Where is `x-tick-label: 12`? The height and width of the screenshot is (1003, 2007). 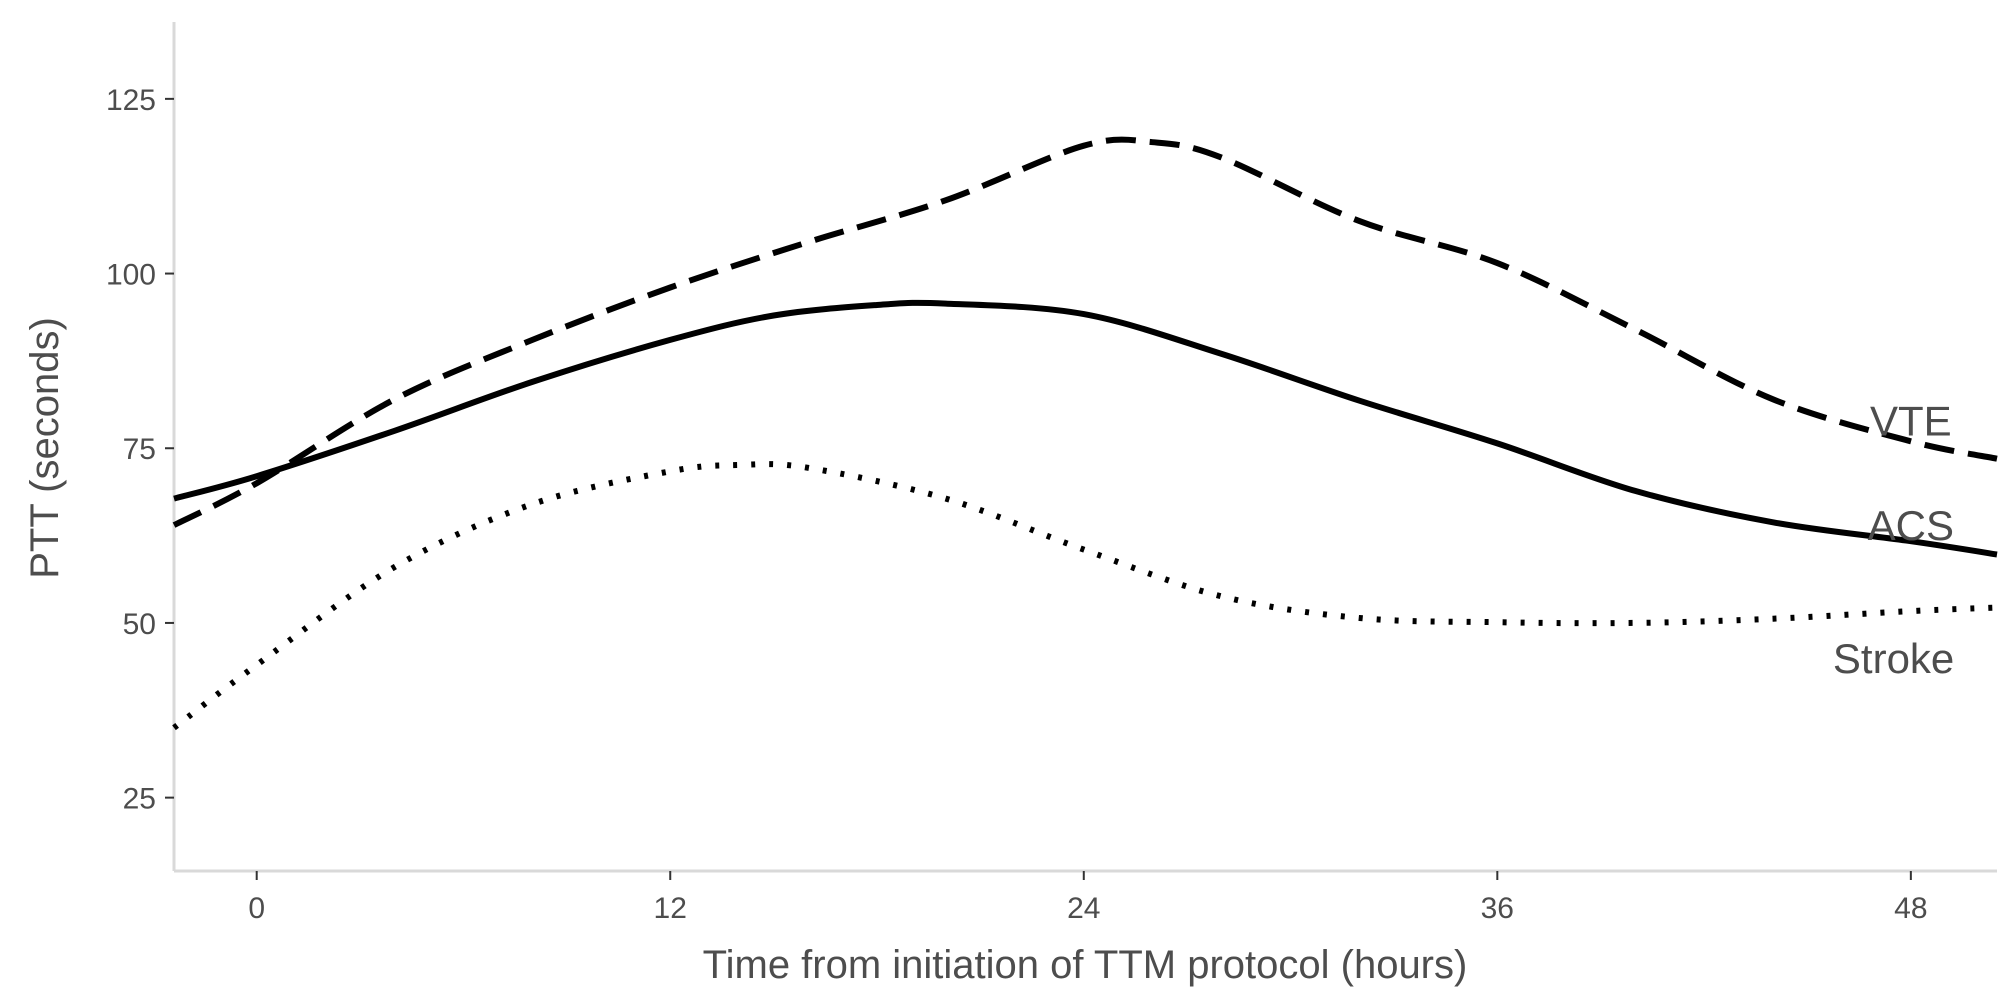
x-tick-label: 12 is located at coordinates (670, 908).